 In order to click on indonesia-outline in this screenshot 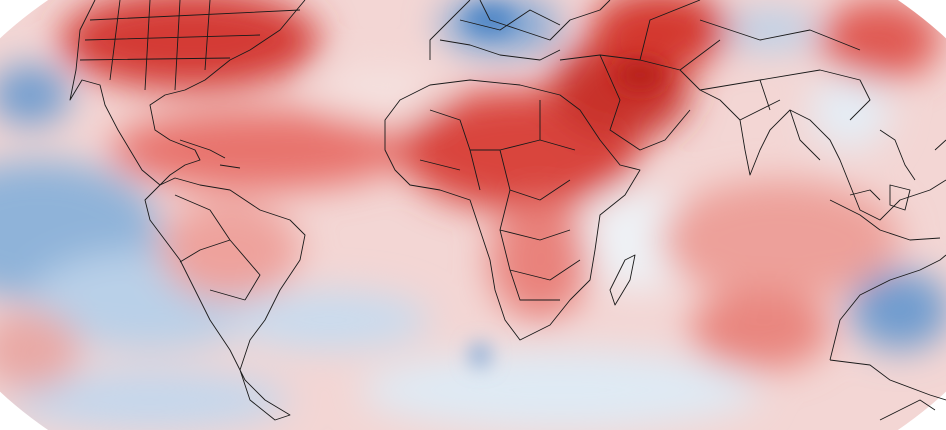, I will do `click(885, 212)`.